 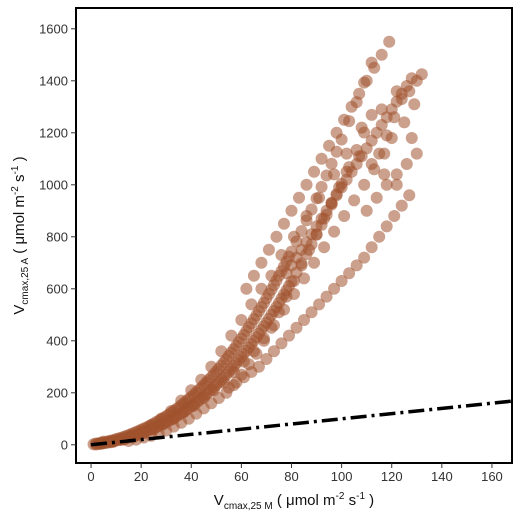 I want to click on y-tick-label: 1400, so click(x=53, y=80).